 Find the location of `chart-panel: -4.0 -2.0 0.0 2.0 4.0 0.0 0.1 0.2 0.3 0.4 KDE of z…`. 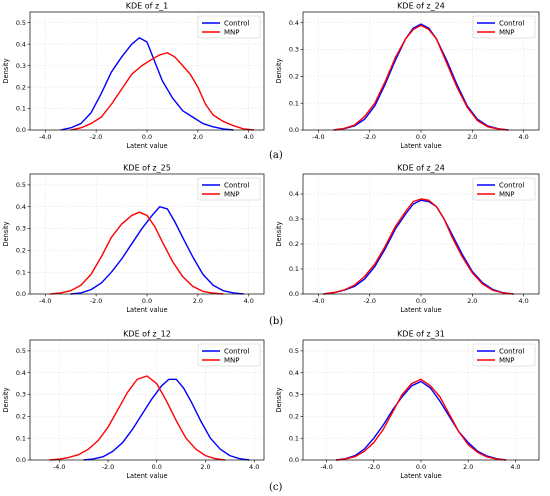

chart-panel: -4.0 -2.0 0.0 2.0 4.0 0.0 0.1 0.2 0.3 0.4 KDE of z… is located at coordinates (407, 239).